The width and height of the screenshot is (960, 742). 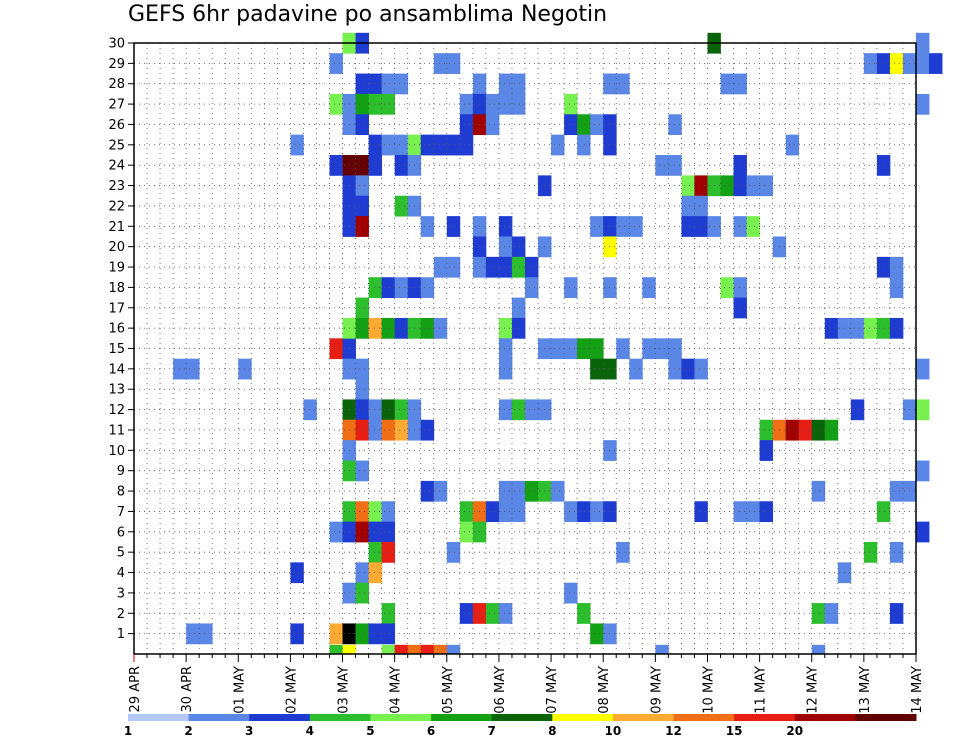 I want to click on x-tick-label: 01 MAY, so click(x=239, y=690).